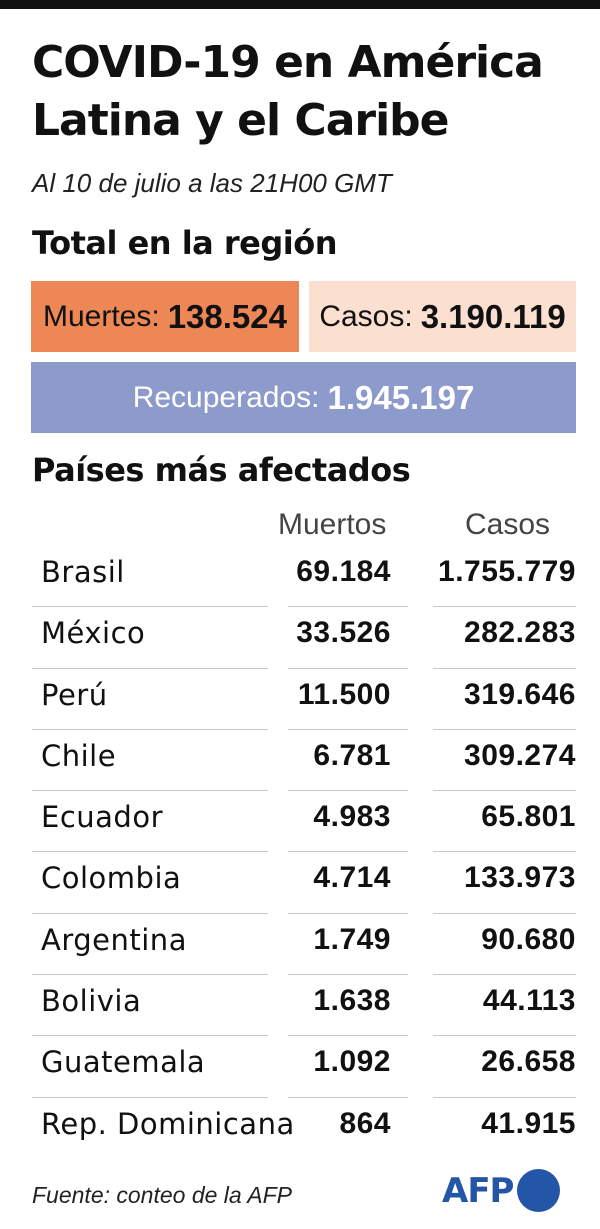  Describe the element at coordinates (288, 62) in the screenshot. I see `title-line-1: COVID-19 en América` at that location.